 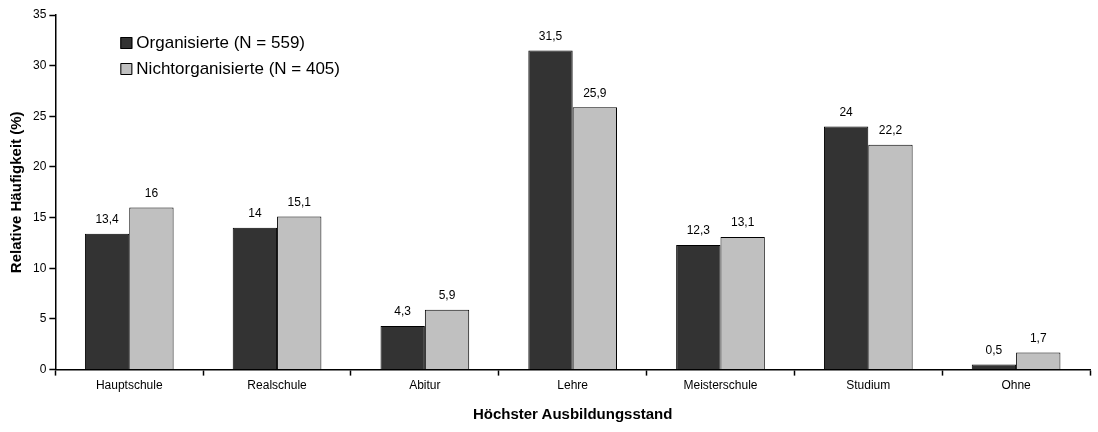 I want to click on data-label: 5,9, so click(x=447, y=295).